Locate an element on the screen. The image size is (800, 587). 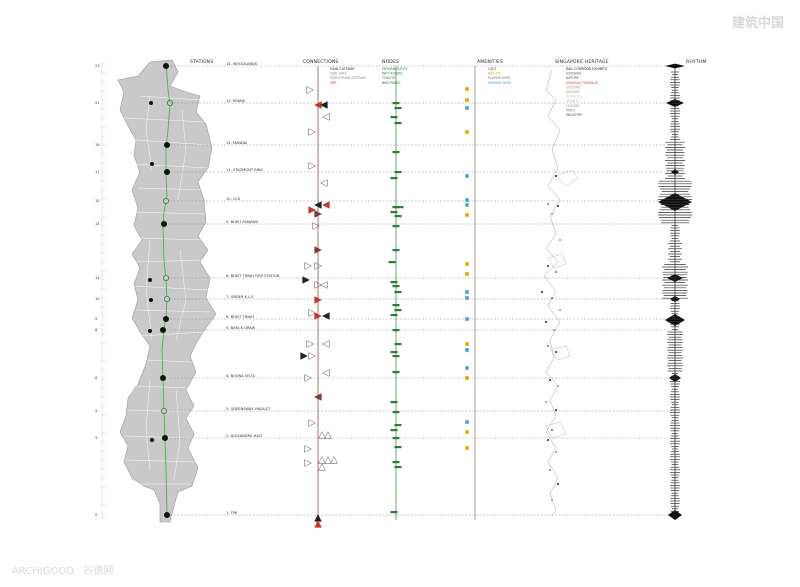
station-label: 2. ALEXANDRA HALT is located at coordinates (244, 436).